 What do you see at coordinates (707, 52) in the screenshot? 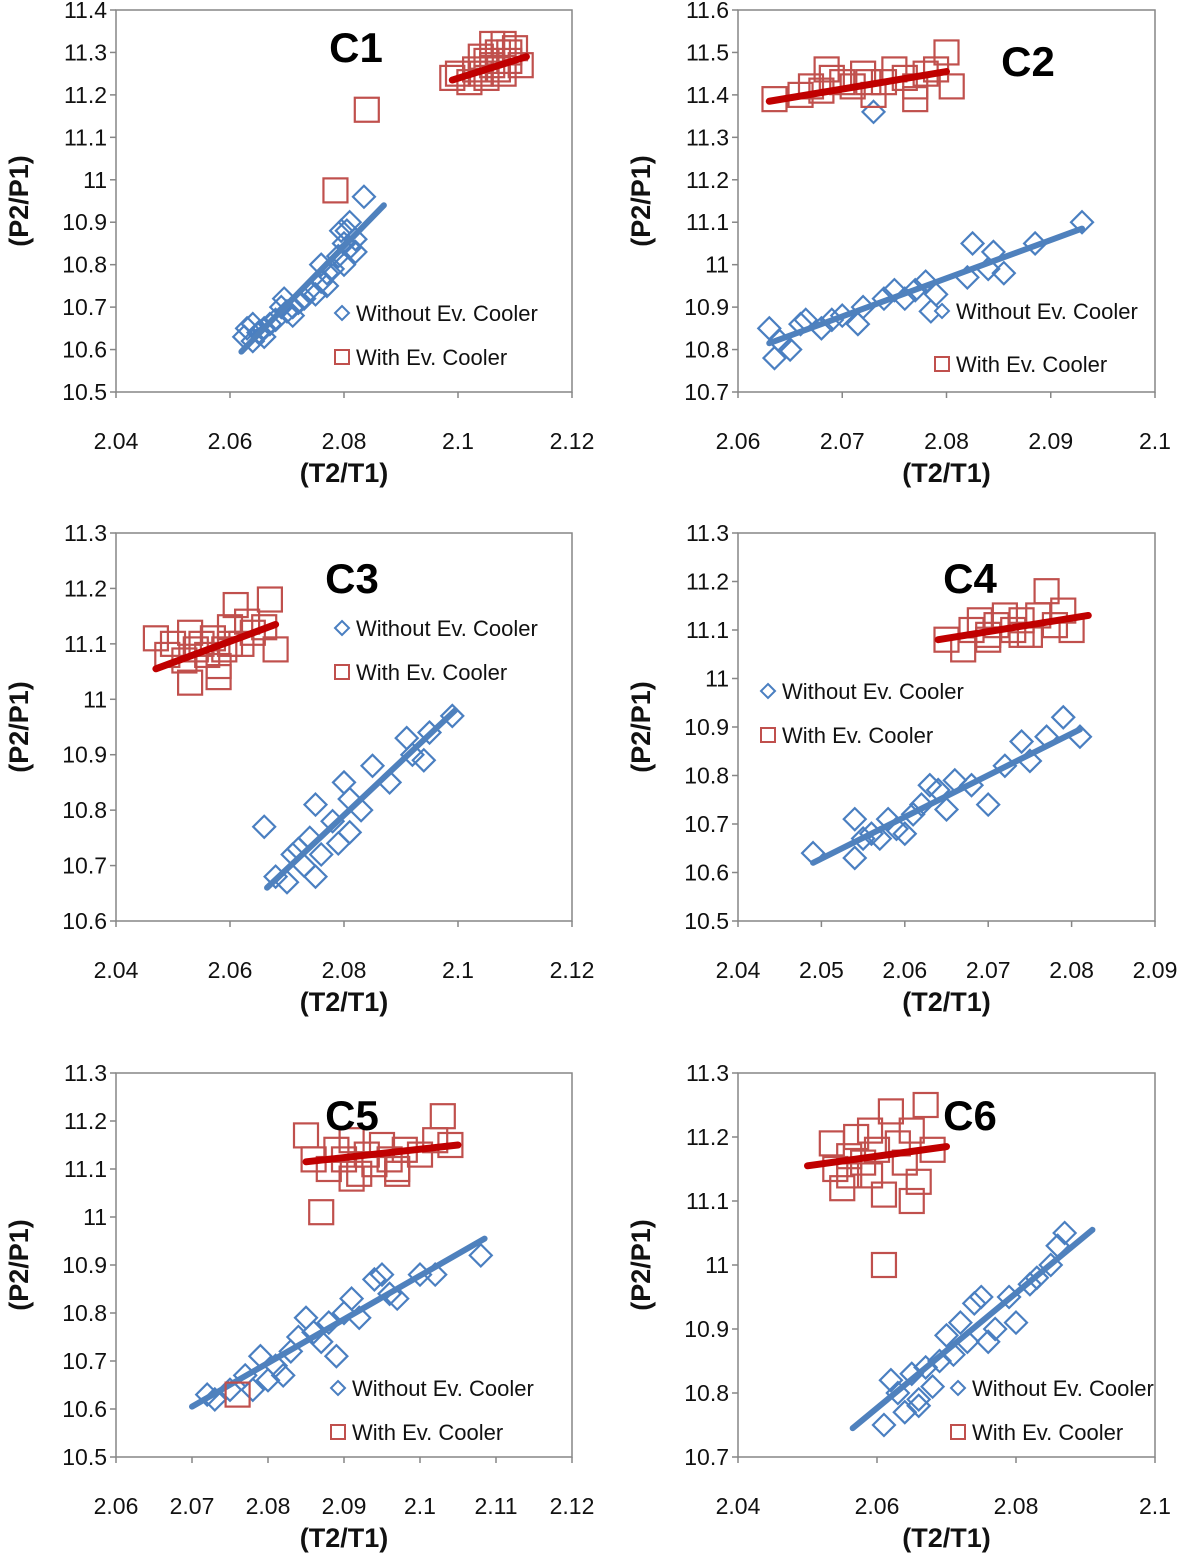
I see `y-tick-label: 11.5` at bounding box center [707, 52].